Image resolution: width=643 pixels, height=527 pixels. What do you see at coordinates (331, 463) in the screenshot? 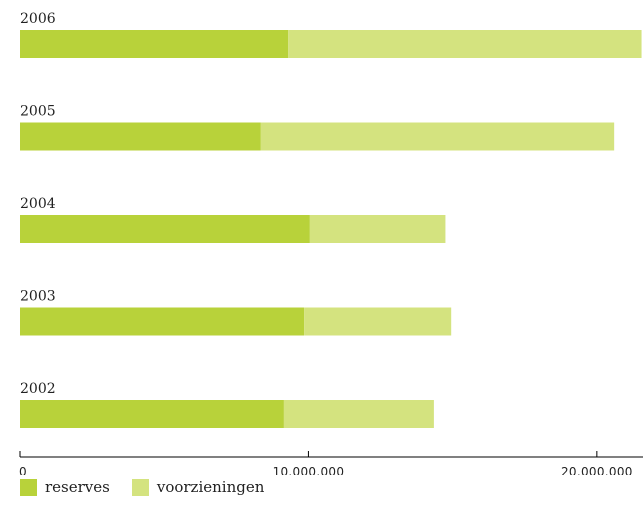
I see `x-axis: 0 10.000.000 20.000.000` at bounding box center [331, 463].